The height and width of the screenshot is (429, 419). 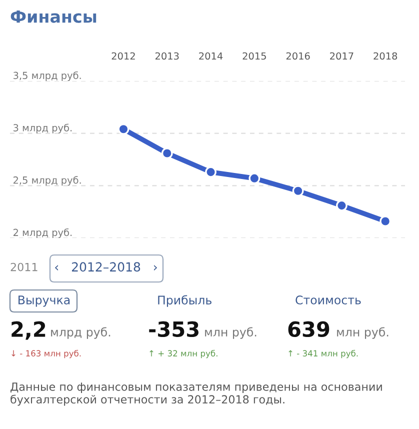 What do you see at coordinates (211, 56) in the screenshot?
I see `x-tick-label: 2014` at bounding box center [211, 56].